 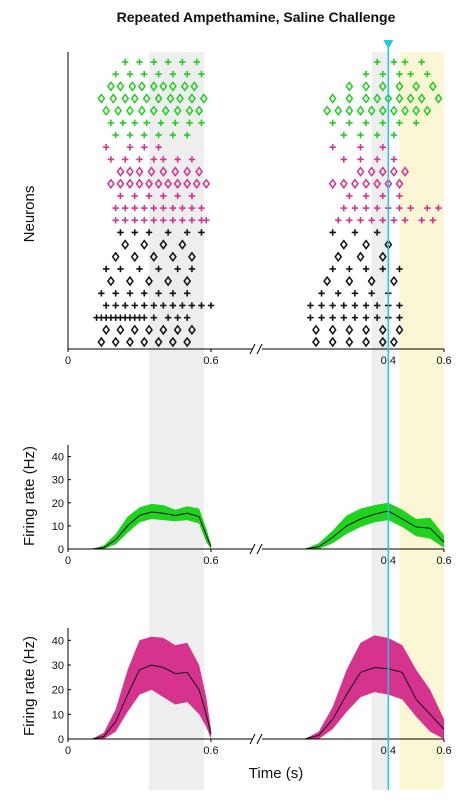 I want to click on psth-1-y-tick-0: 0, so click(x=61, y=550).